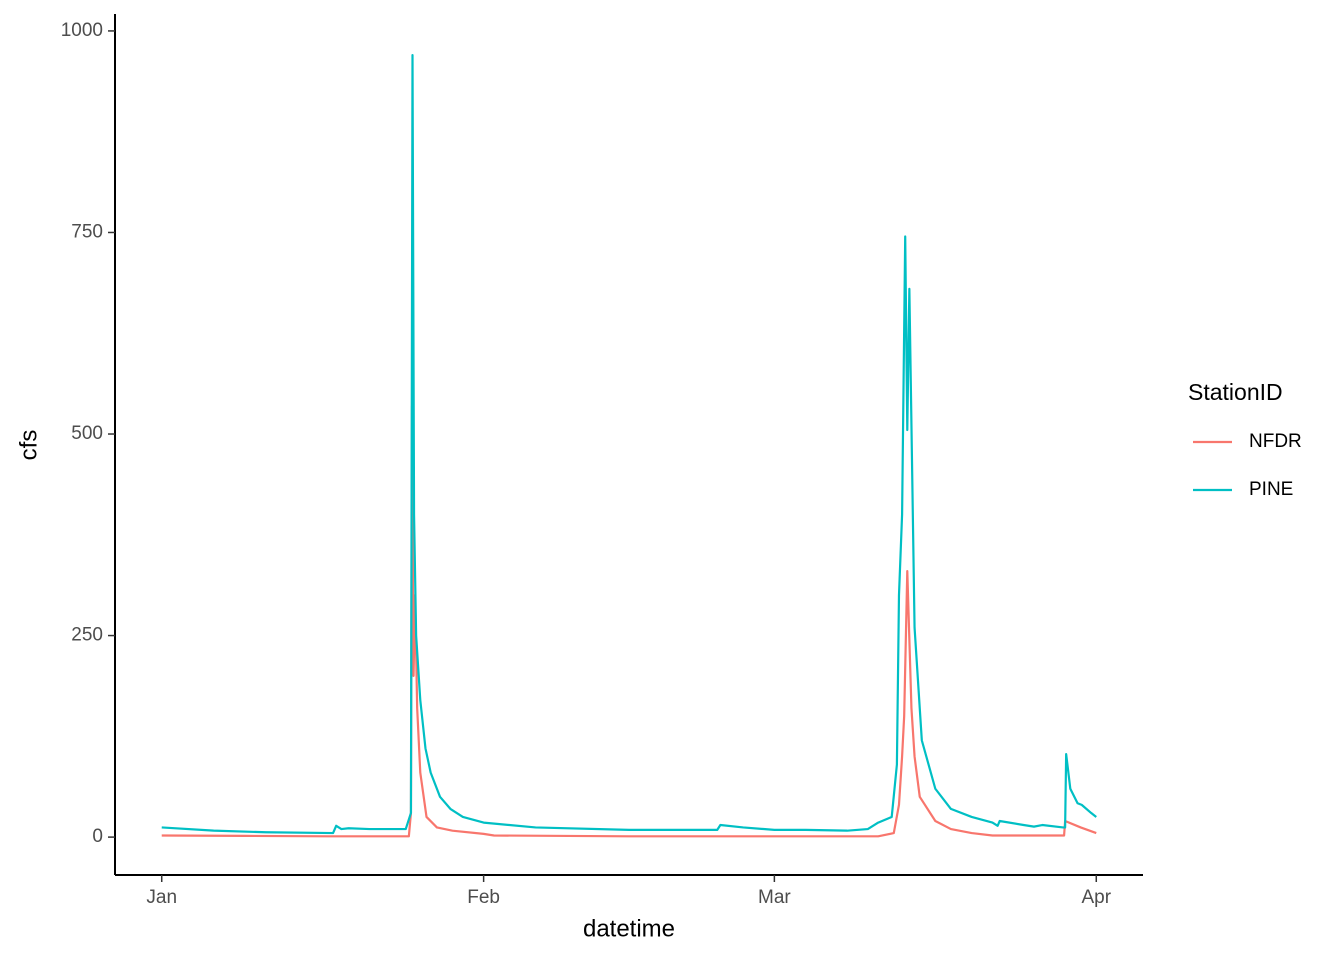 The height and width of the screenshot is (960, 1344). I want to click on legend-title: StationID, so click(1235, 392).